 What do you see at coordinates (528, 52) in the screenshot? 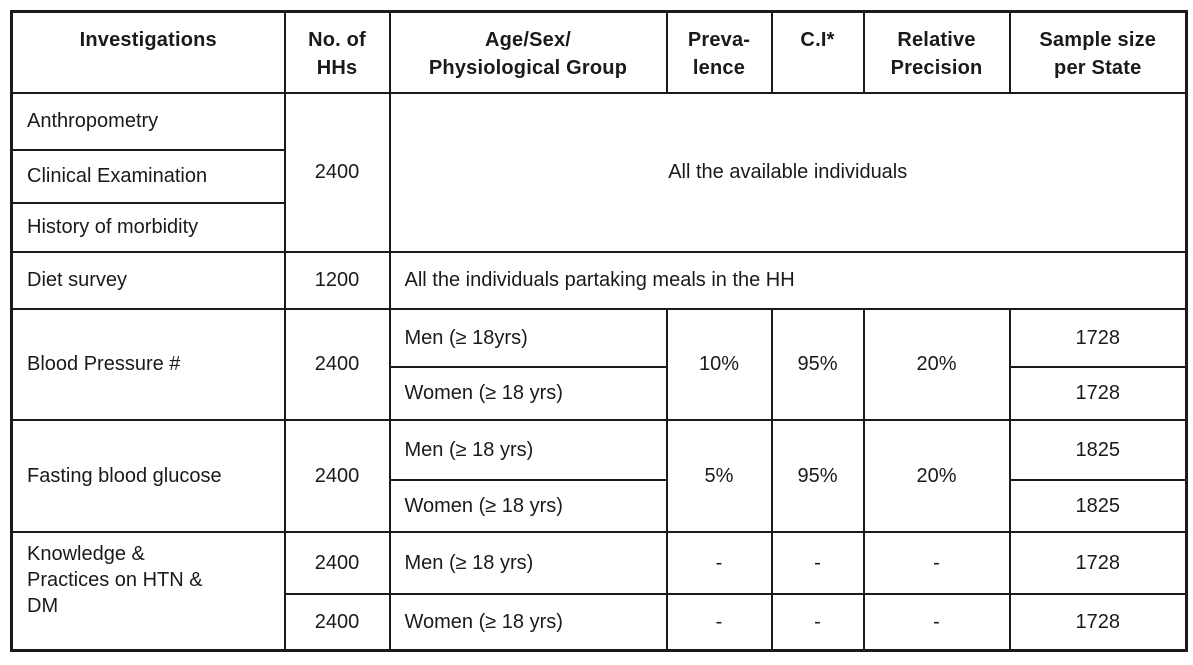
I see `col-header-age-sex-group: Age/Sex/ Physiological Group` at bounding box center [528, 52].